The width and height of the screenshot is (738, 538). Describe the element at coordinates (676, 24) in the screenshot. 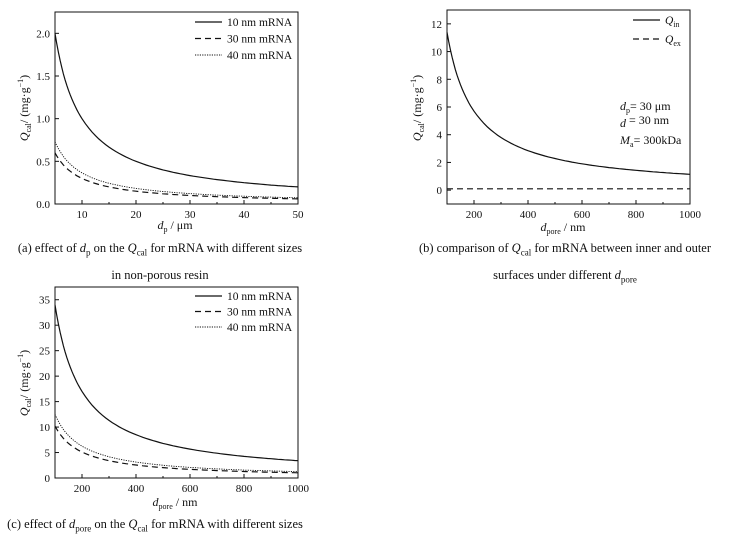

I see `label-part: in` at that location.